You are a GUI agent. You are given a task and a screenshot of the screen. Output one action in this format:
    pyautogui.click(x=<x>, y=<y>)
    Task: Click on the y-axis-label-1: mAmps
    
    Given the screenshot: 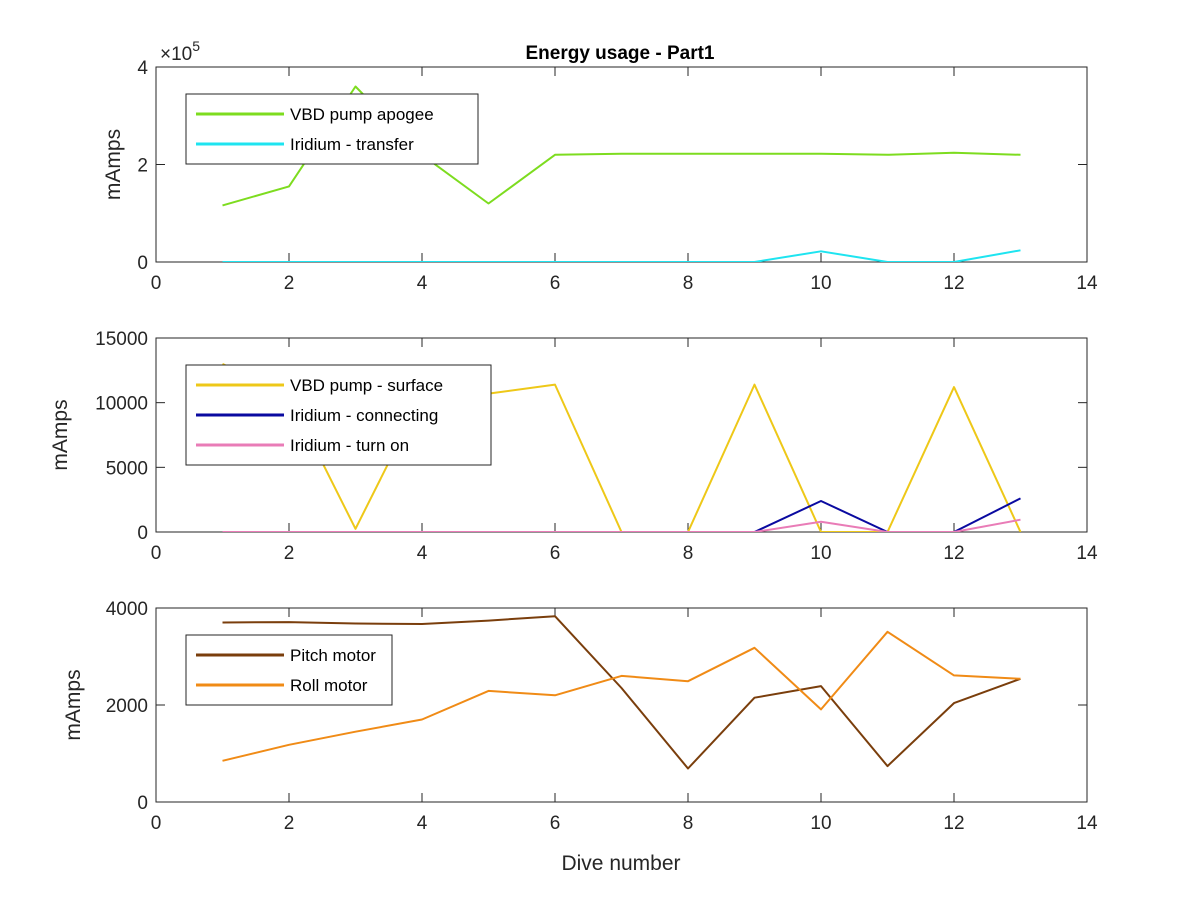 What is the action you would take?
    pyautogui.click(x=113, y=164)
    